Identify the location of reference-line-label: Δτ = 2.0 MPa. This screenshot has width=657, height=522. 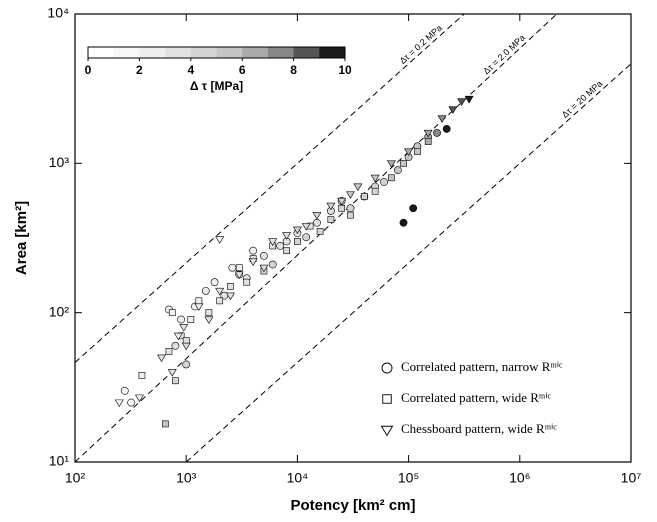
(504, 55).